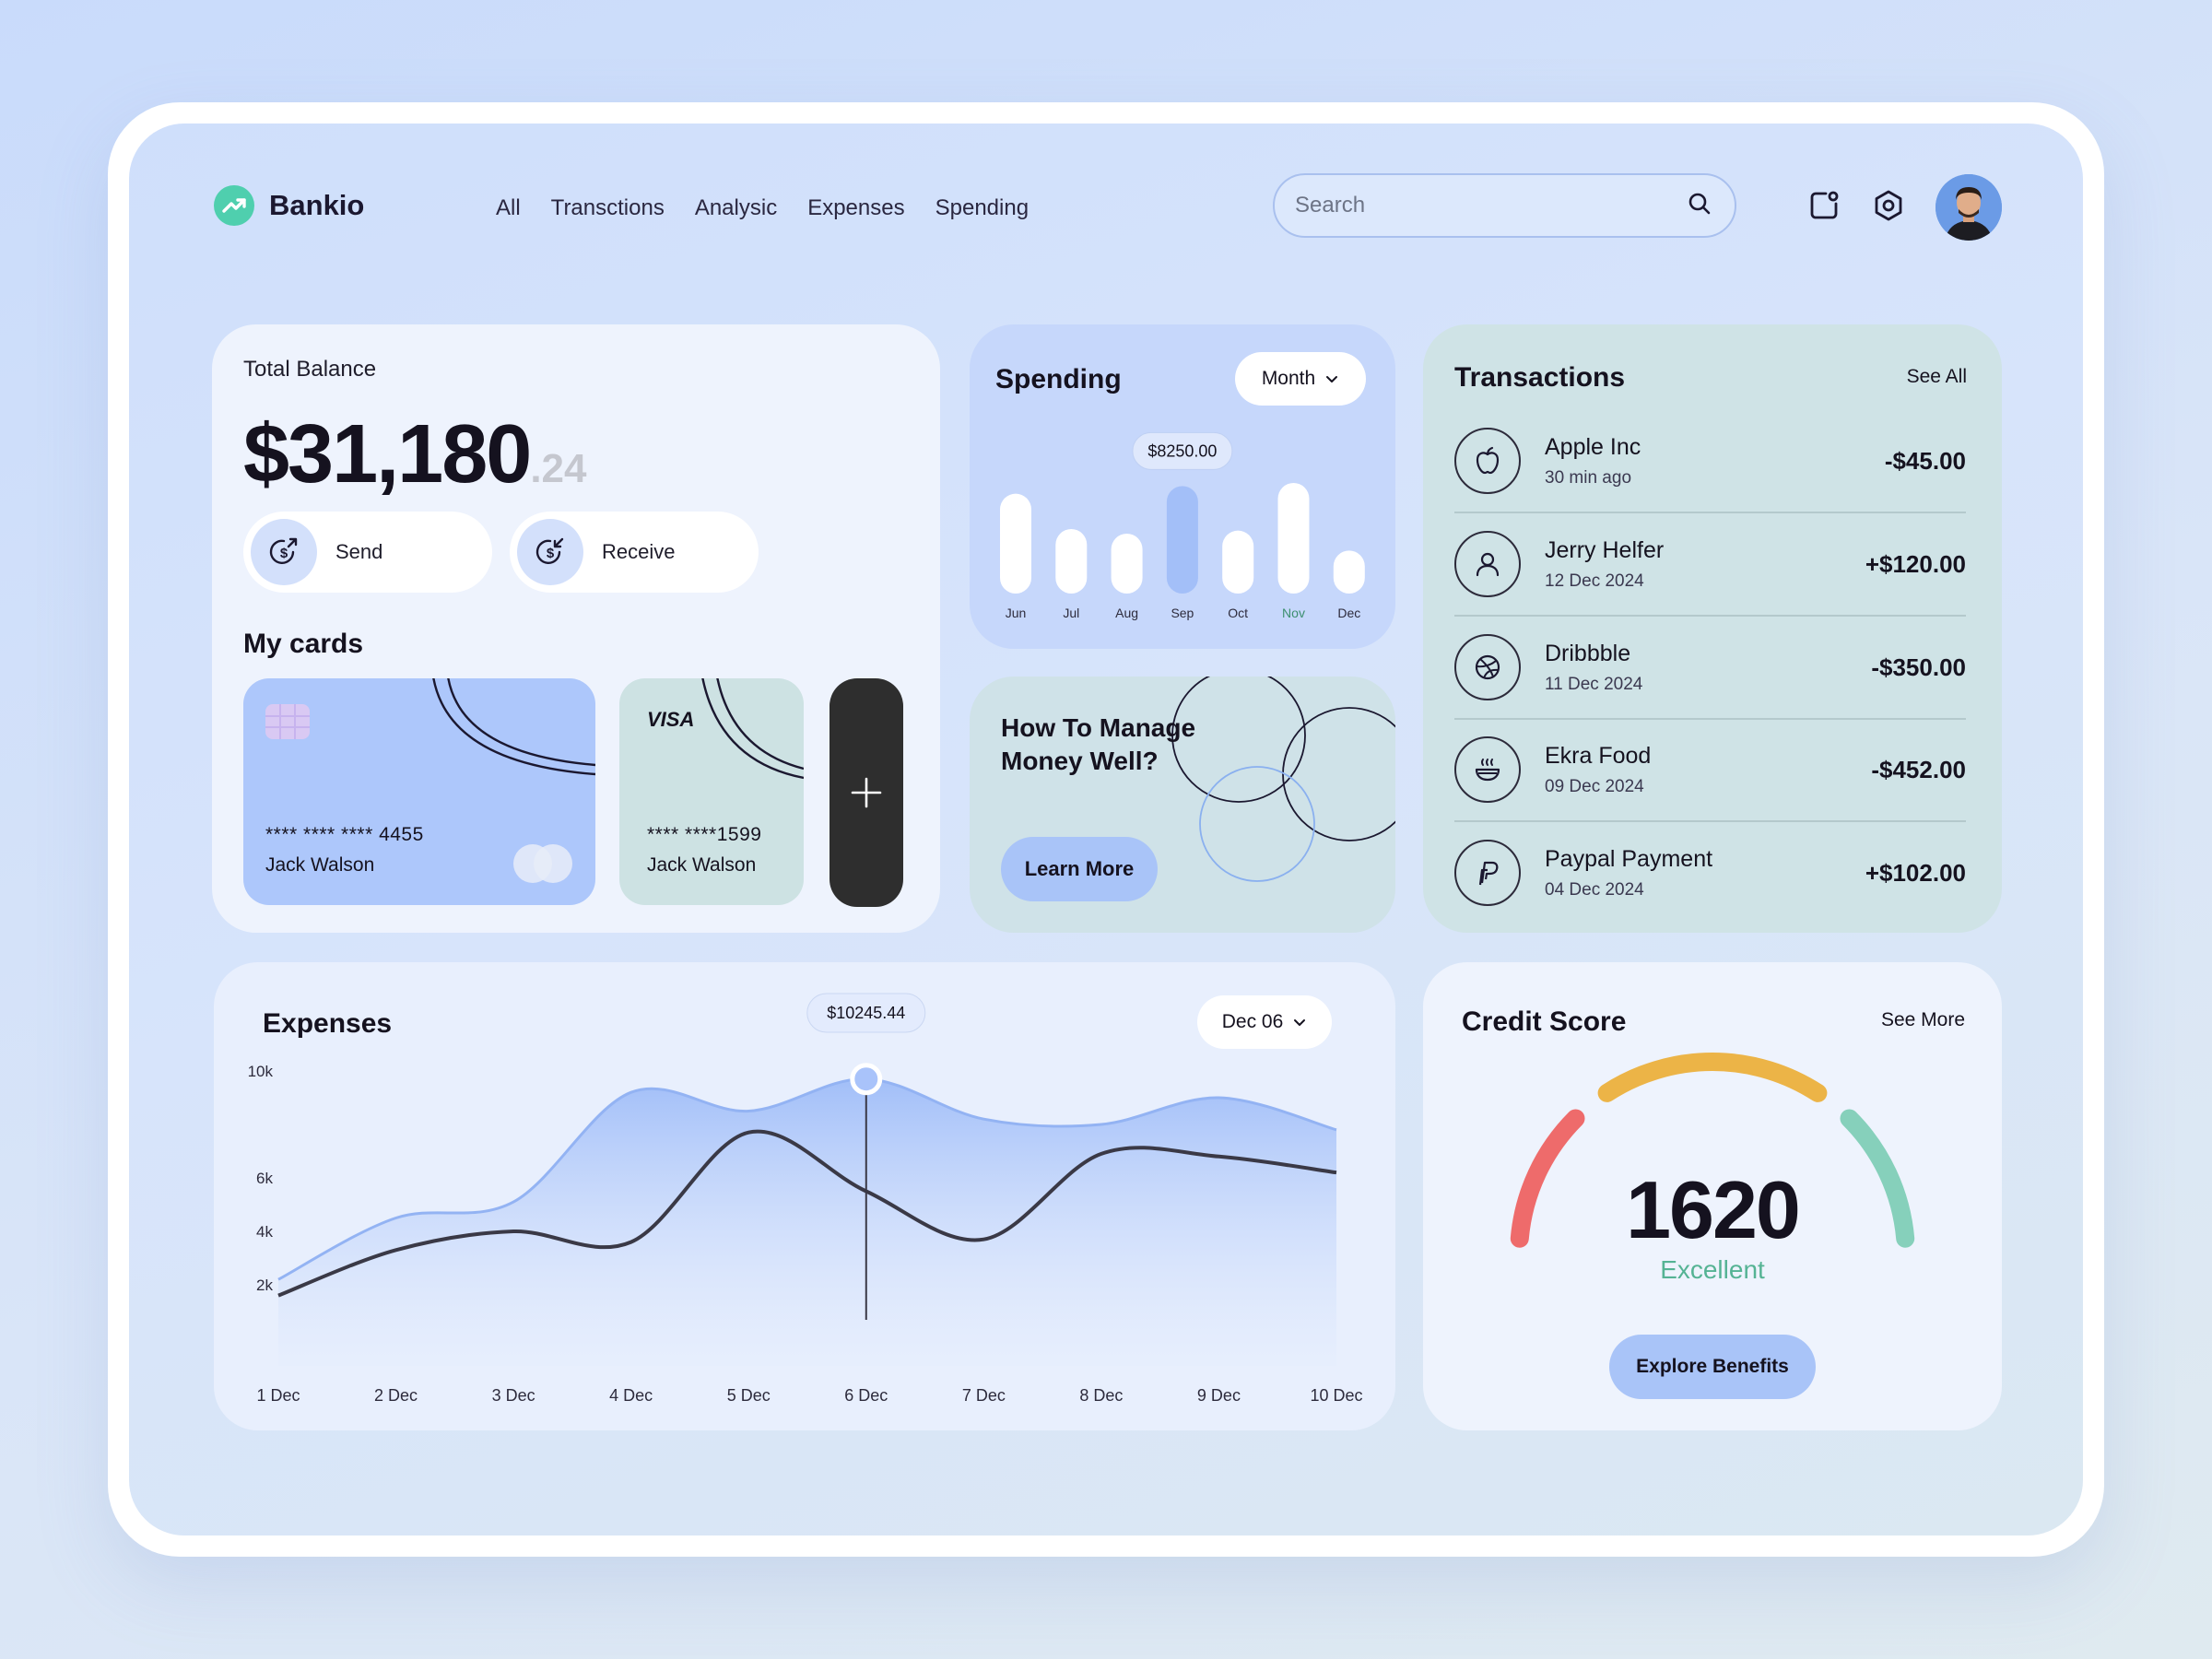 The height and width of the screenshot is (1659, 2212). Describe the element at coordinates (1594, 889) in the screenshot. I see `transaction-date: 04 Dec 2024` at that location.